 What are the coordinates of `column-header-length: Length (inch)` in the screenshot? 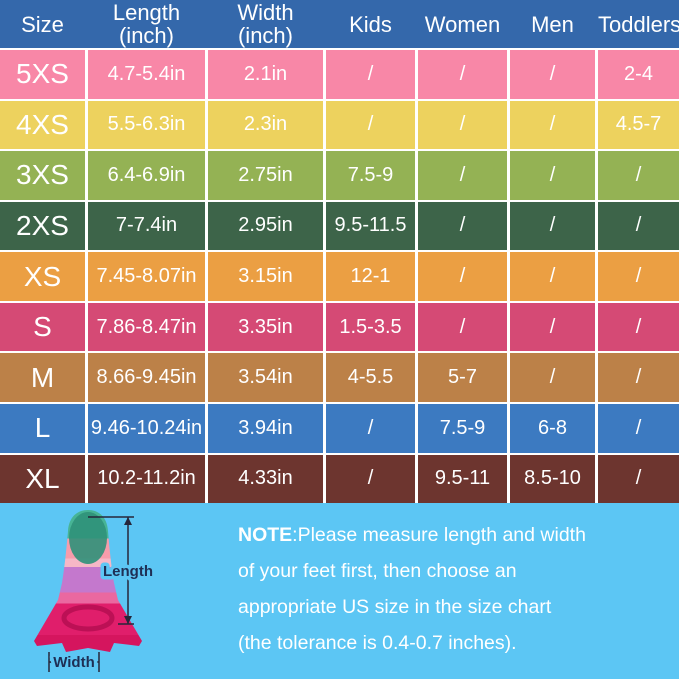 It's located at (146, 24).